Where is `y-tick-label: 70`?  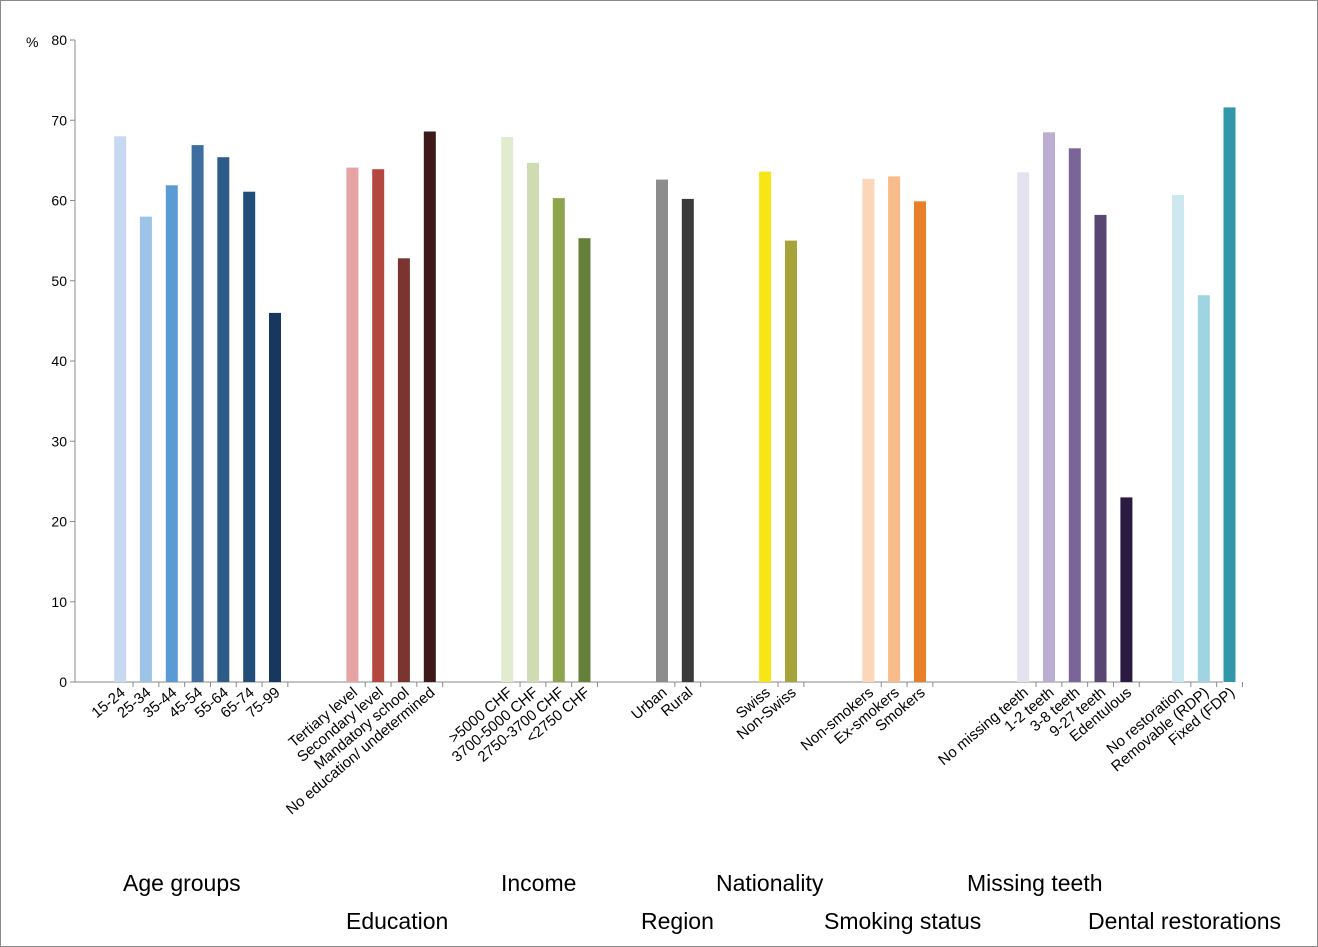 y-tick-label: 70 is located at coordinates (59, 120).